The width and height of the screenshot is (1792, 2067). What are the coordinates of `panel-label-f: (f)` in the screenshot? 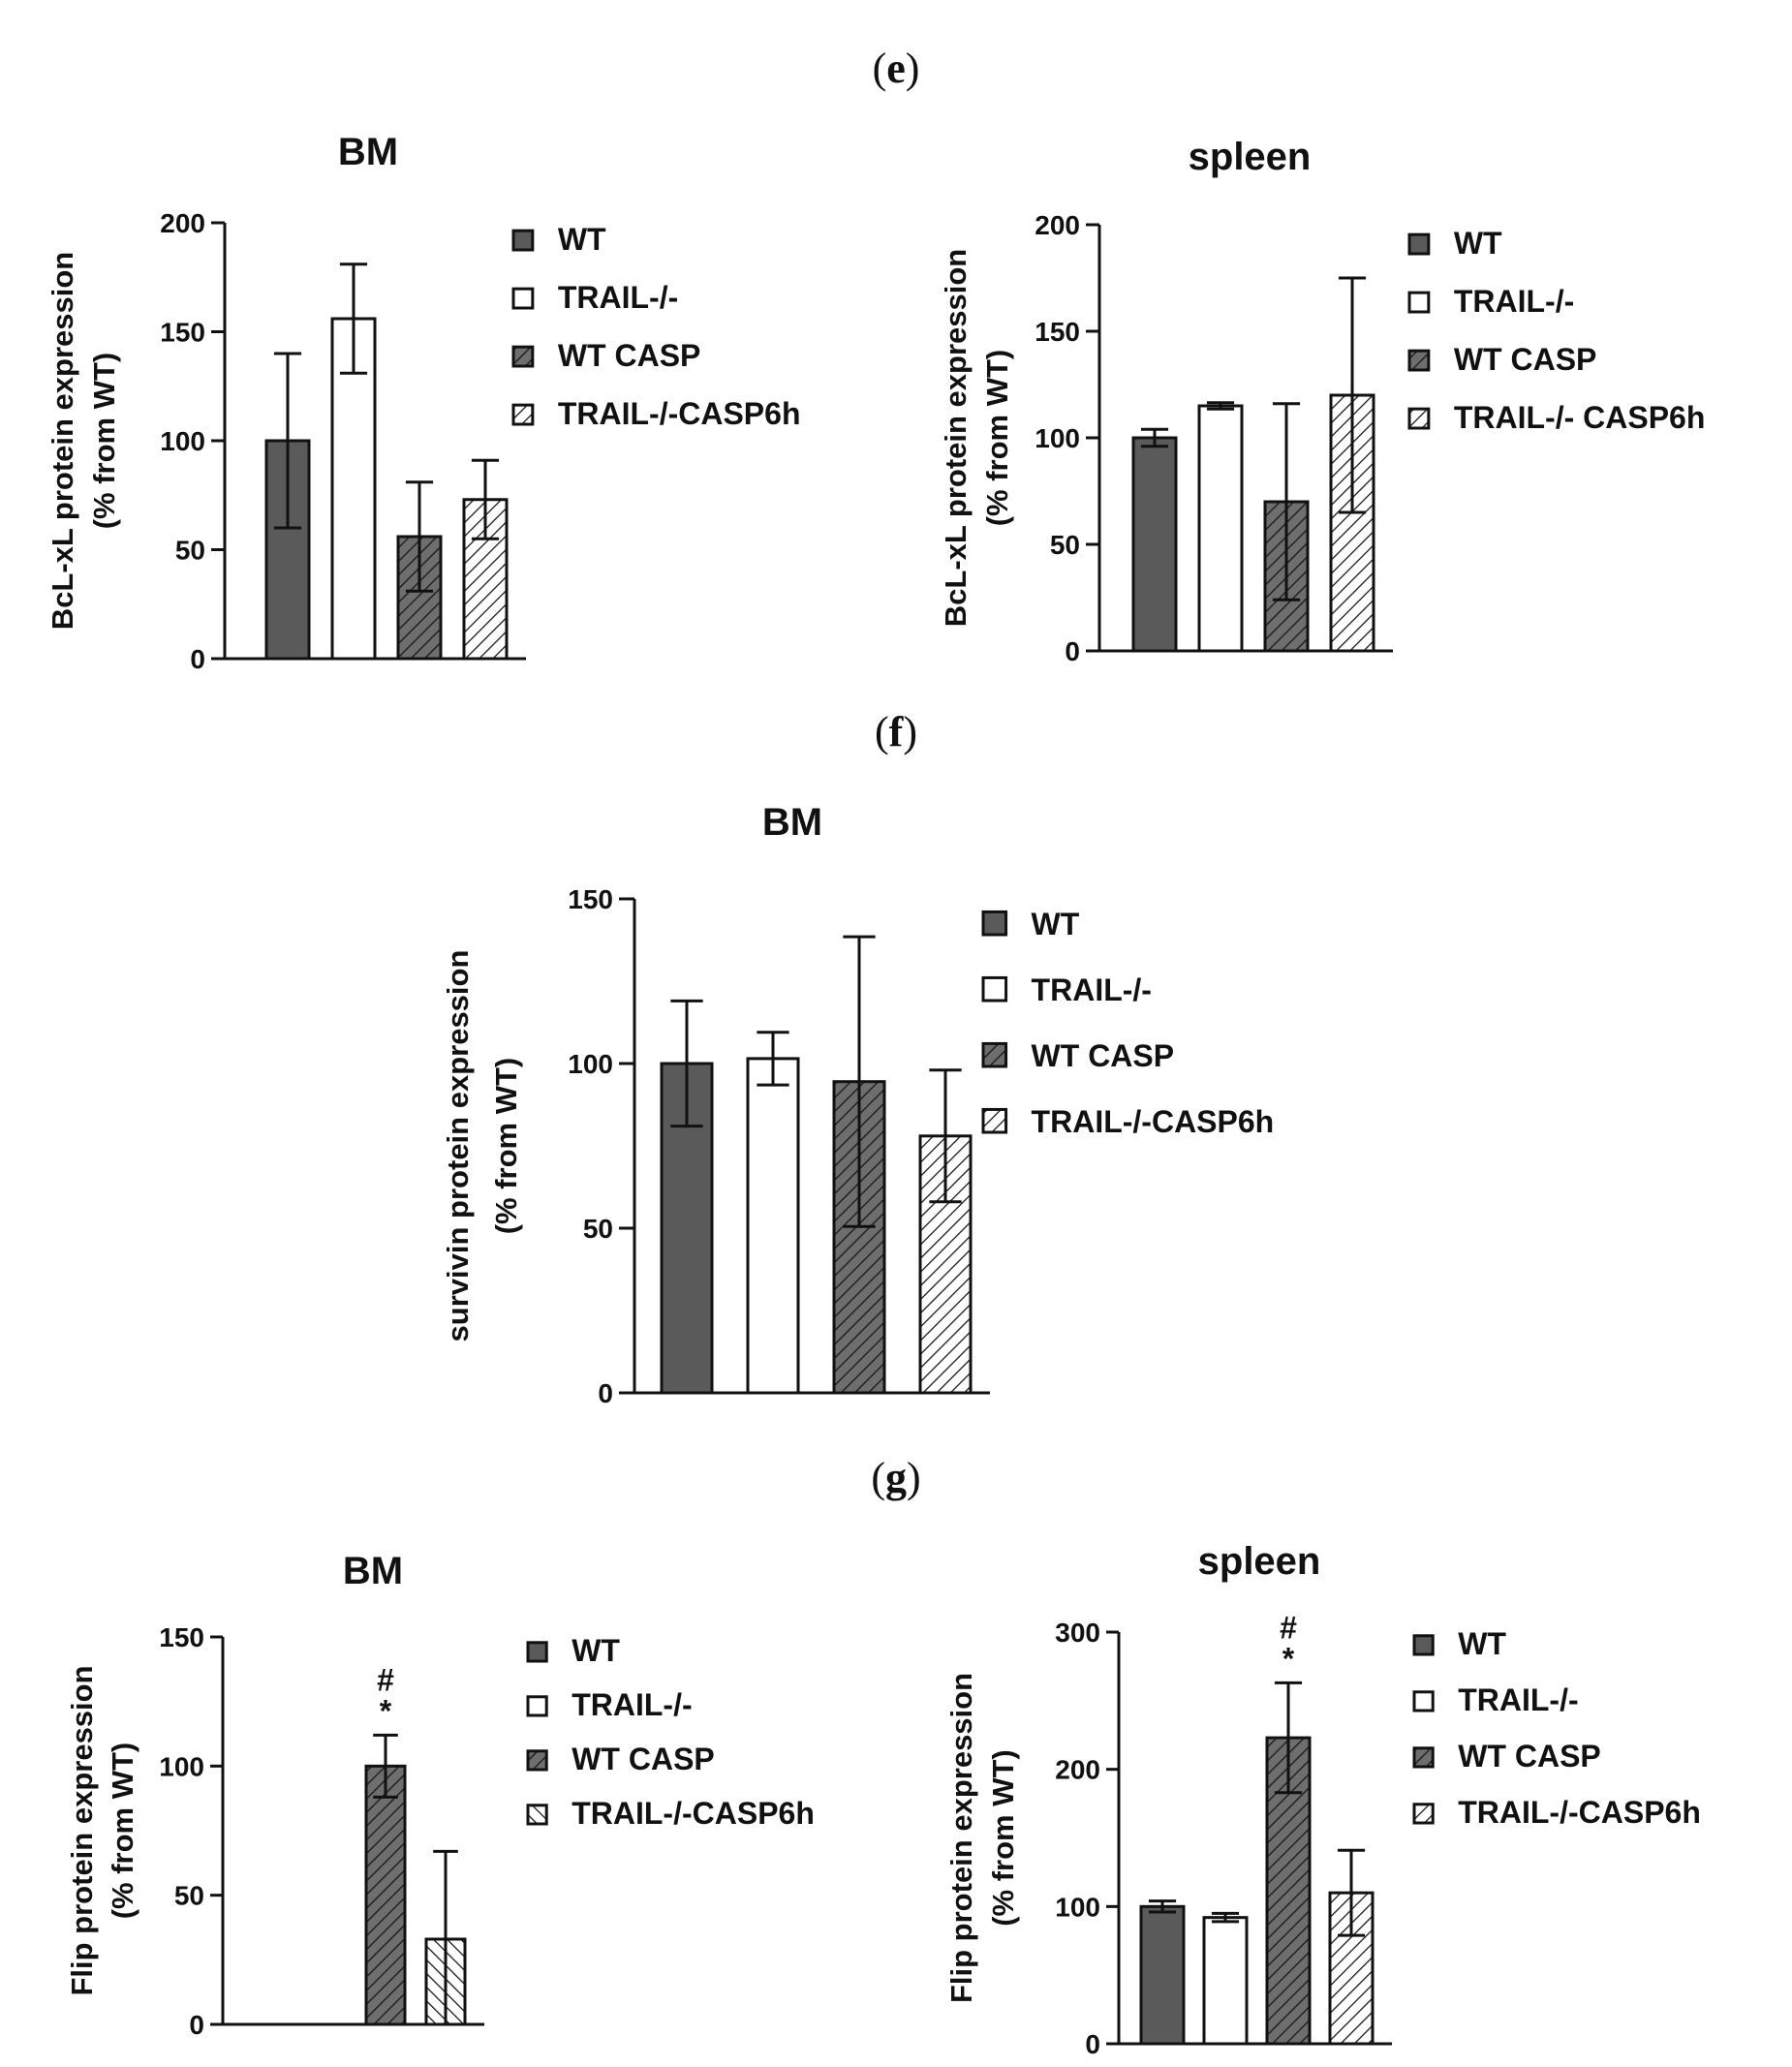 It's located at (896, 732).